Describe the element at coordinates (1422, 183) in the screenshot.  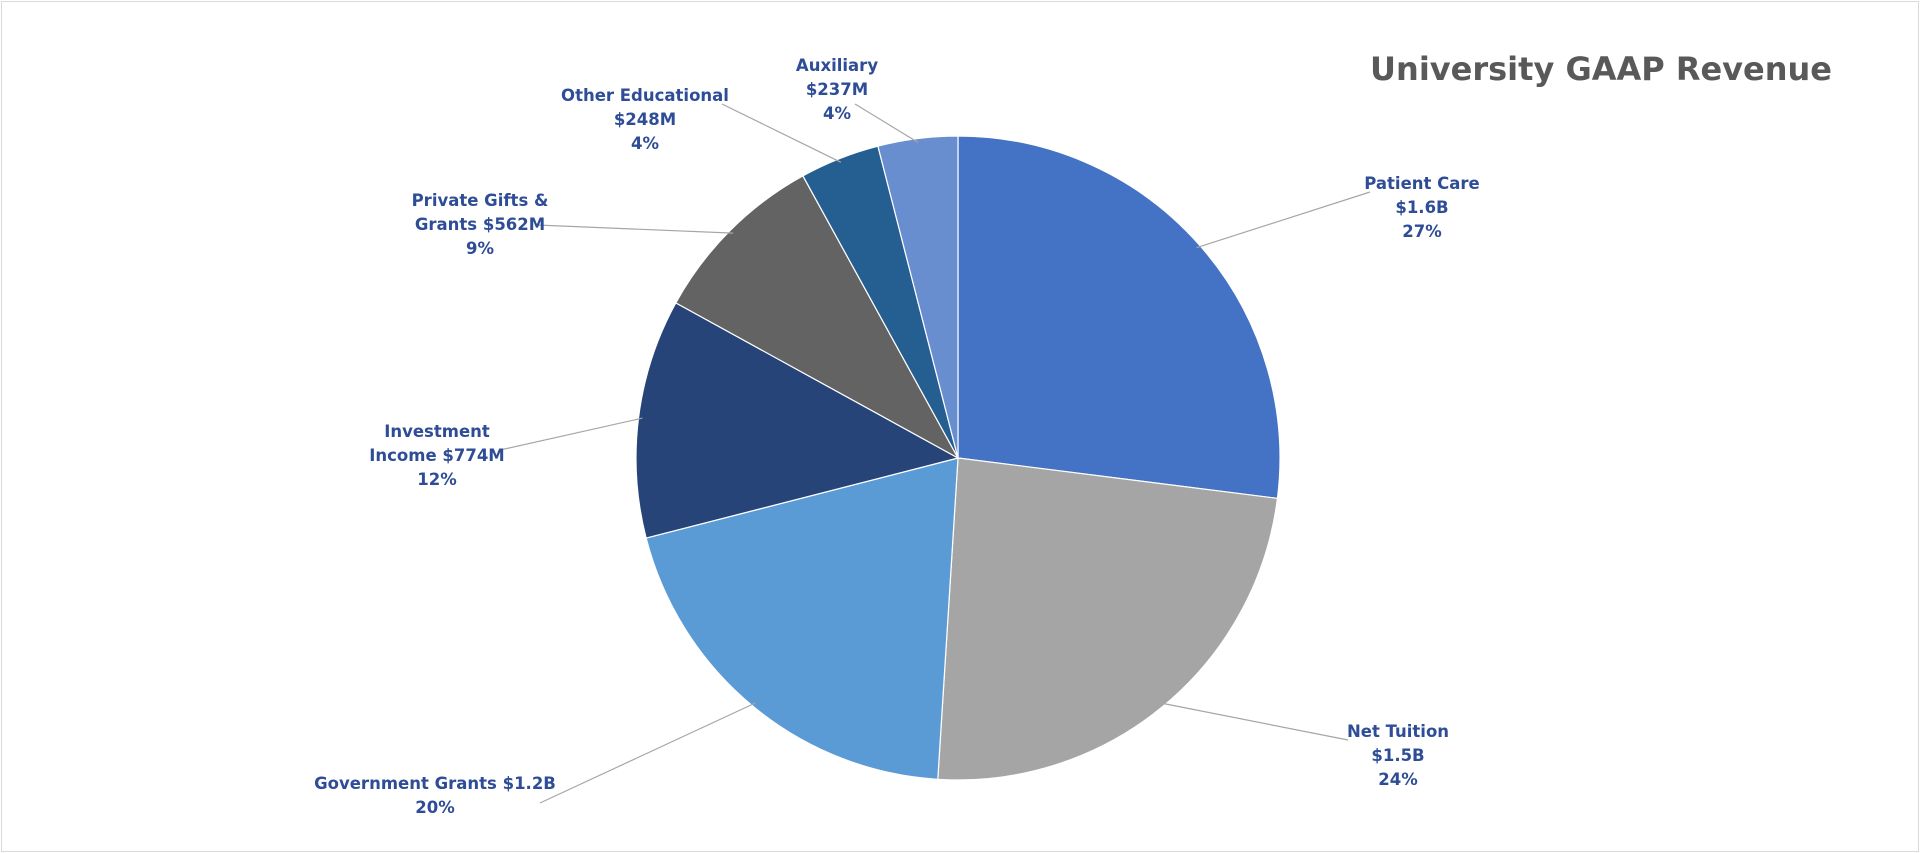
I see `data-label-line: Patient Care` at that location.